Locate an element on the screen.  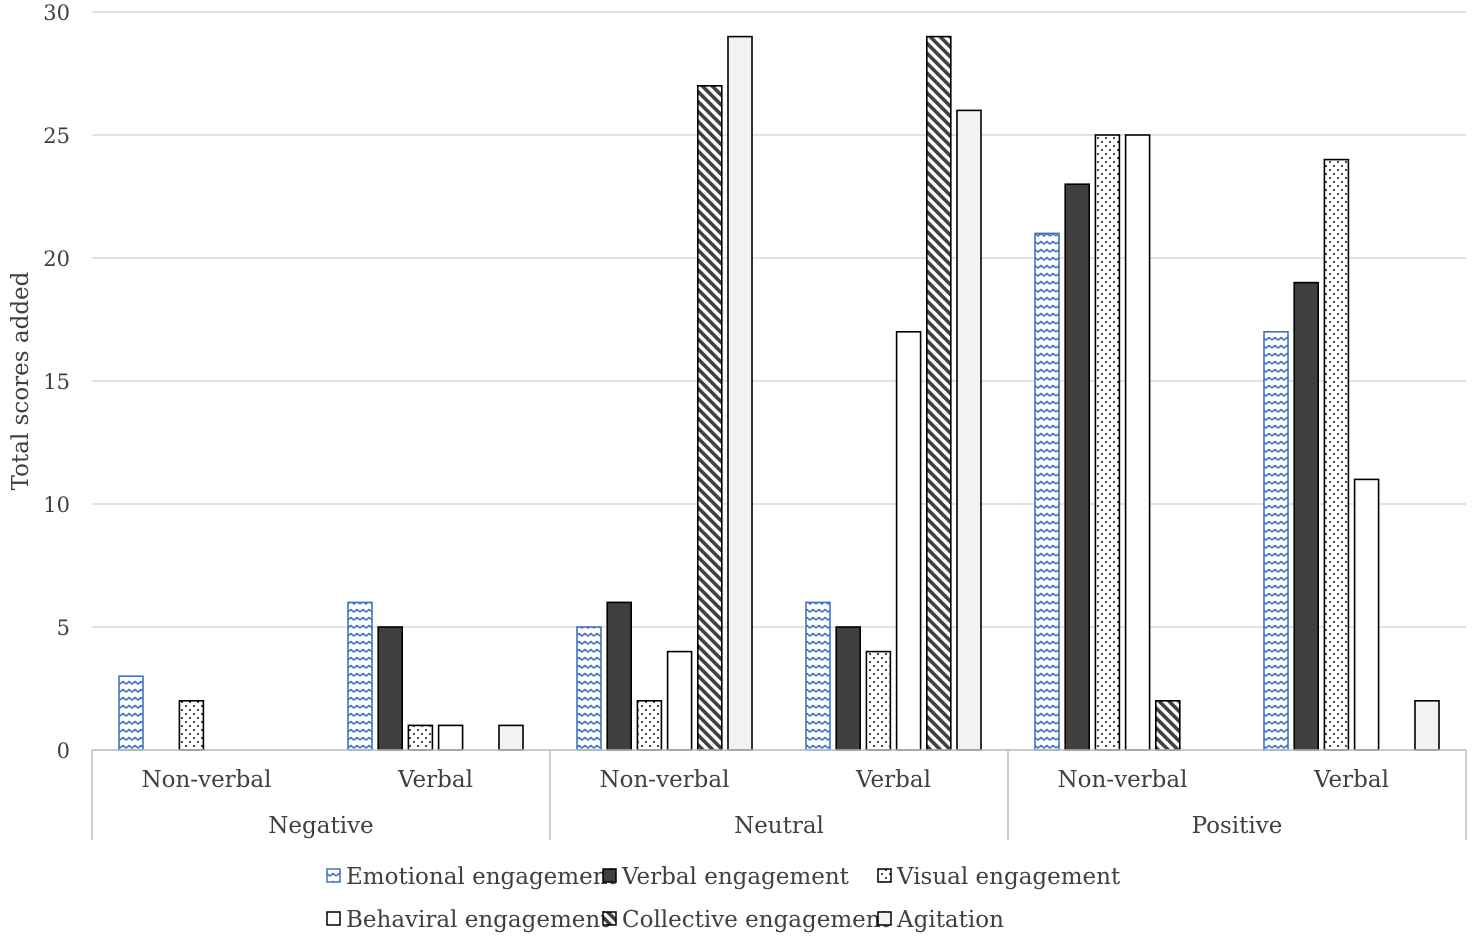
y-axis-ticks: 0 5 10 15 20 25 30 is located at coordinates (56, 382).